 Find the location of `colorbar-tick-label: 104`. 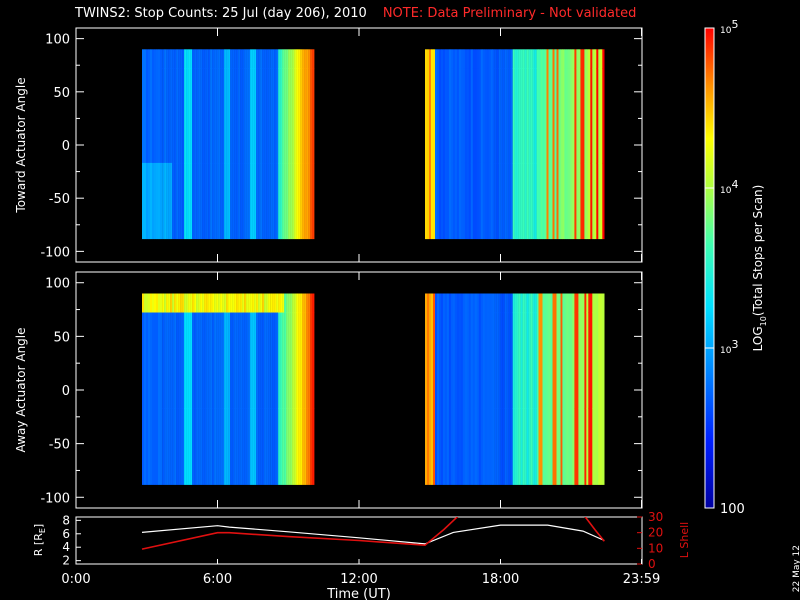

colorbar-tick-label: 104 is located at coordinates (729, 187).